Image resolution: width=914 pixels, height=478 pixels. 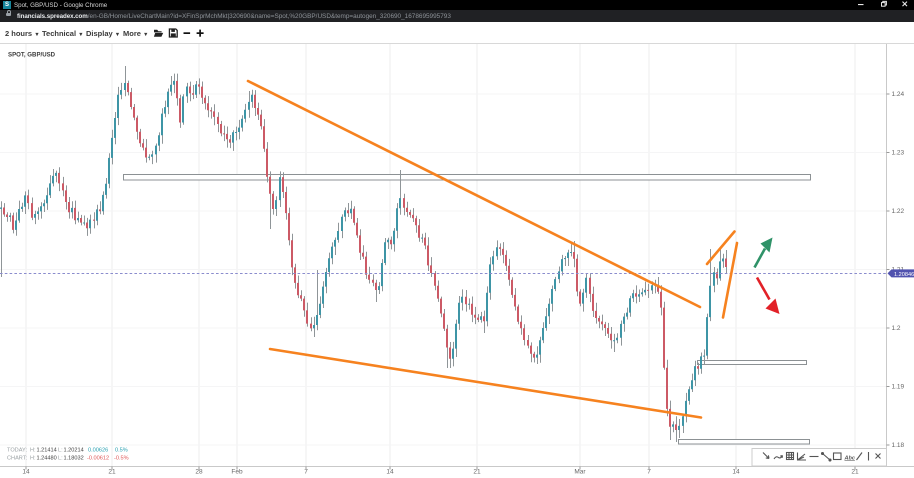 What do you see at coordinates (849, 458) in the screenshot?
I see `svg-text: Abc` at bounding box center [849, 458].